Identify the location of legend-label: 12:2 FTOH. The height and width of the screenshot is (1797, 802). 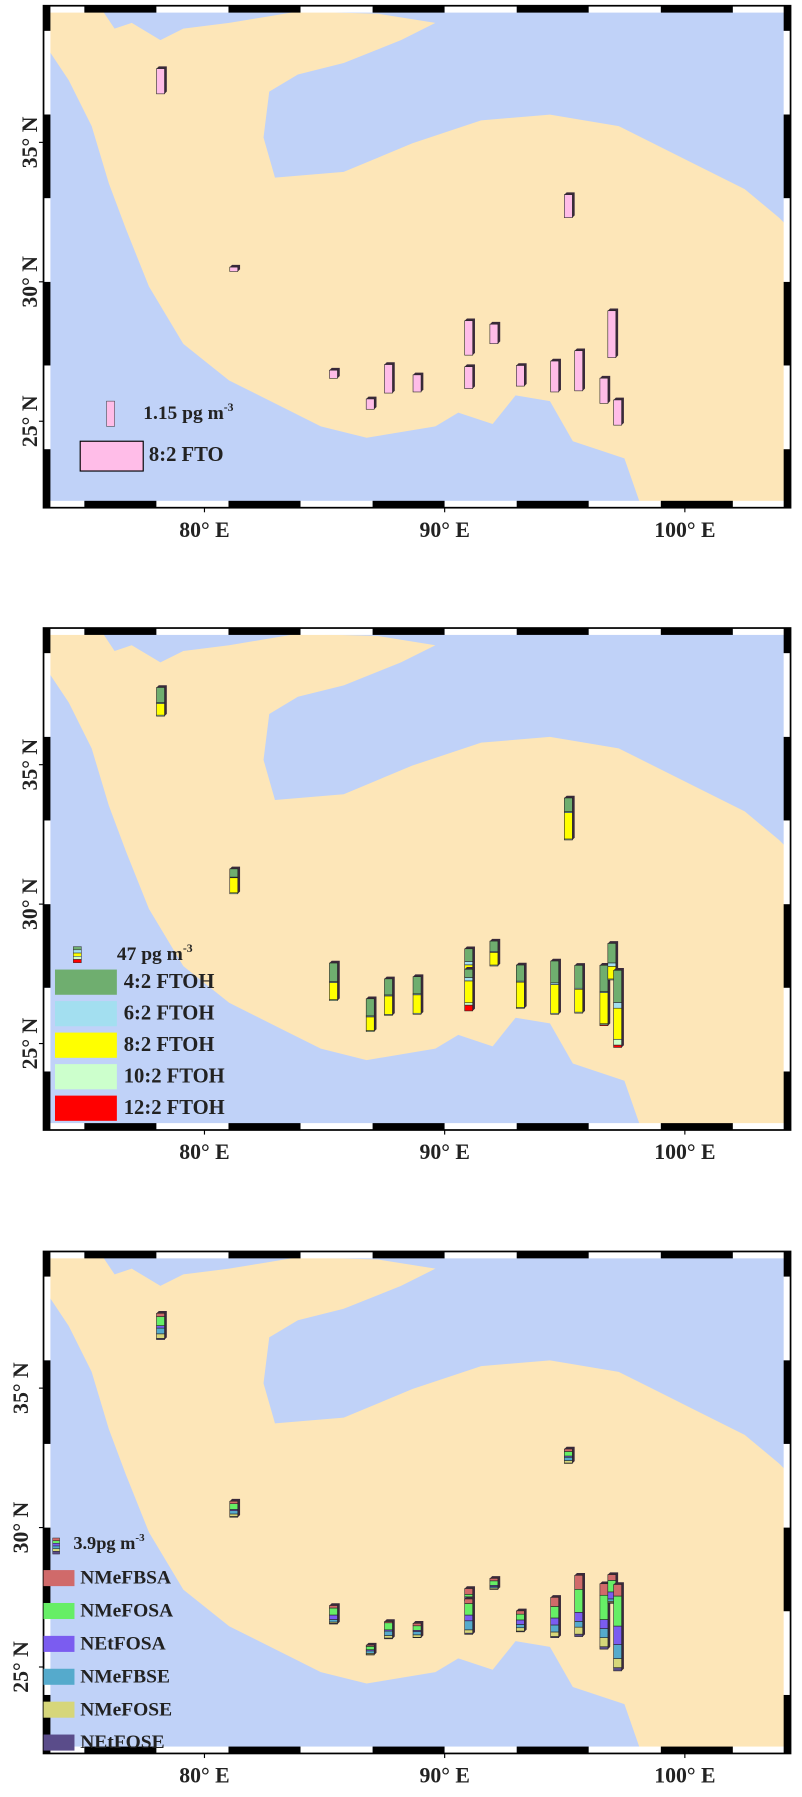
(174, 1108).